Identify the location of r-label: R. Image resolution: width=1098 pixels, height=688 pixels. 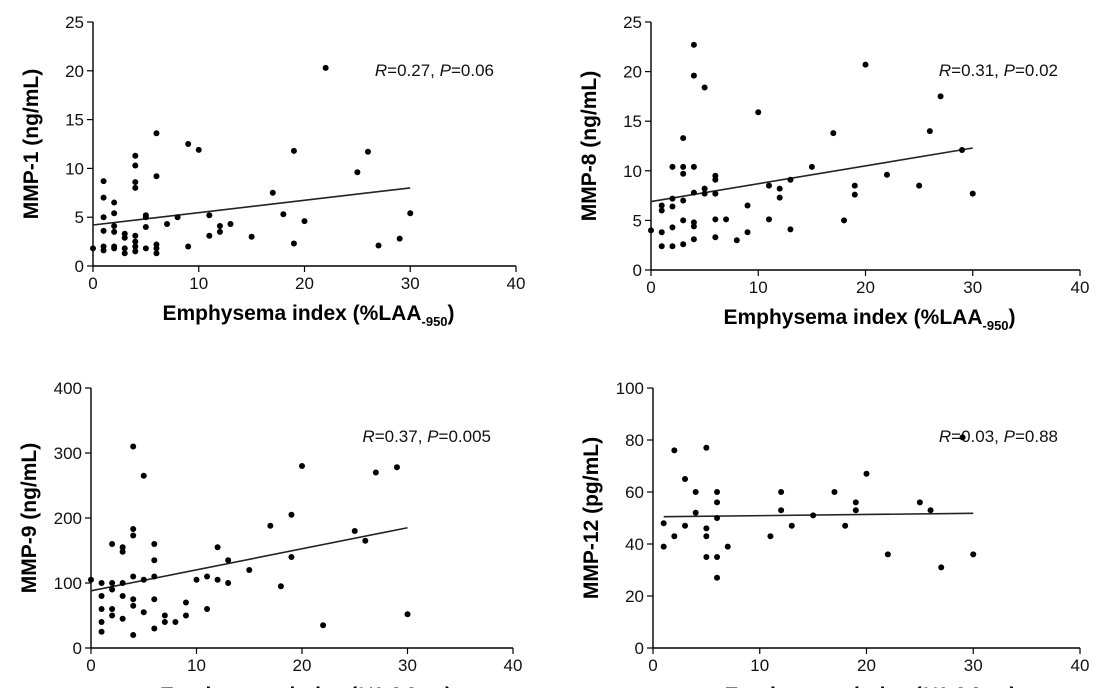
(381, 70).